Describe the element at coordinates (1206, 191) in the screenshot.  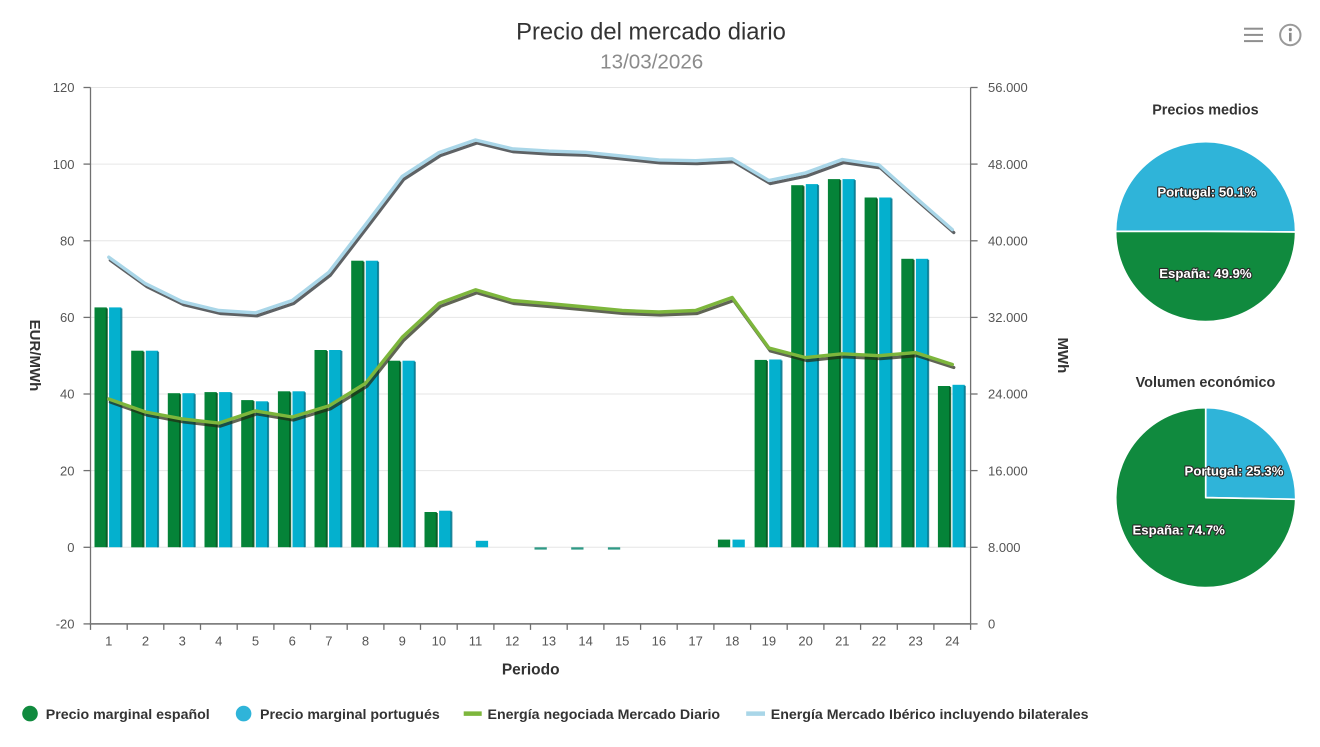
I see `svg-text: Portugal: 50.1%` at that location.